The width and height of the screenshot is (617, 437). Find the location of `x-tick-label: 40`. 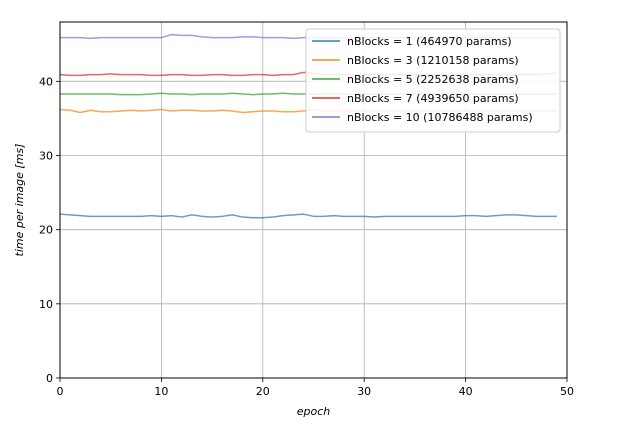

x-tick-label: 40 is located at coordinates (466, 391).